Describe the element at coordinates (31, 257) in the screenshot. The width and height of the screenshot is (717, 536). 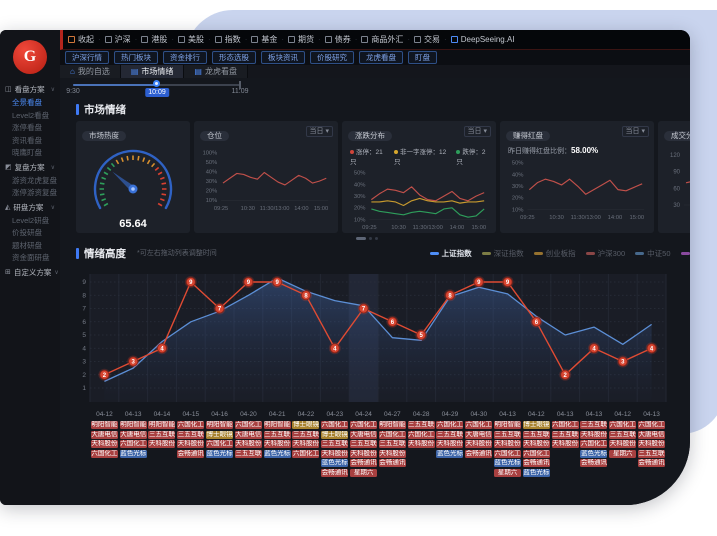
I see `sidebar-item-资金面研盘: 资金面研盘` at that location.